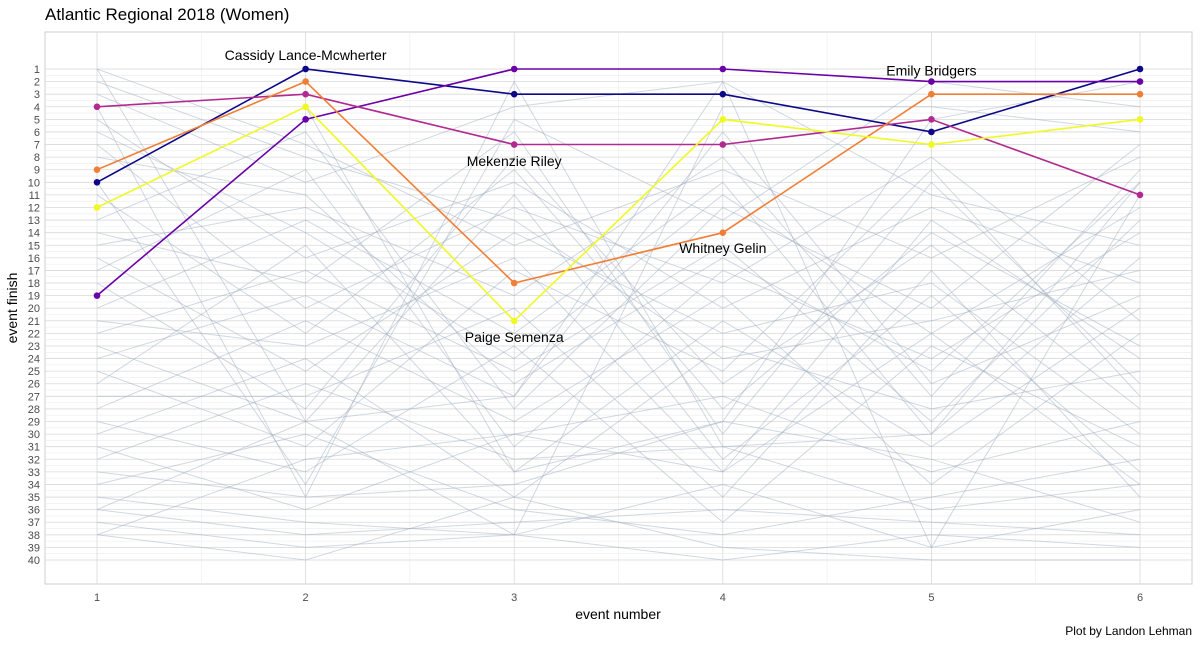 Image resolution: width=1200 pixels, height=645 pixels. Describe the element at coordinates (34, 561) in the screenshot. I see `y-tick-label: 40` at that location.